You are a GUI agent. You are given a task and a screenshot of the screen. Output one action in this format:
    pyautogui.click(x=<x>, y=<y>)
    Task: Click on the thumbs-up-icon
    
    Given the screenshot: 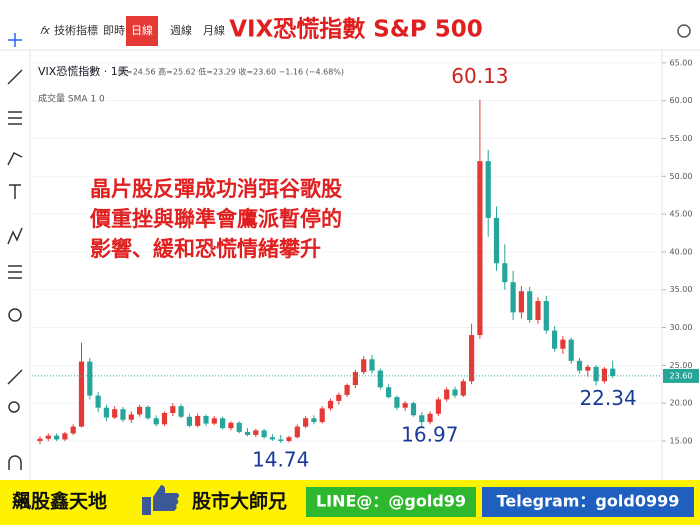 What is the action you would take?
    pyautogui.click(x=160, y=500)
    